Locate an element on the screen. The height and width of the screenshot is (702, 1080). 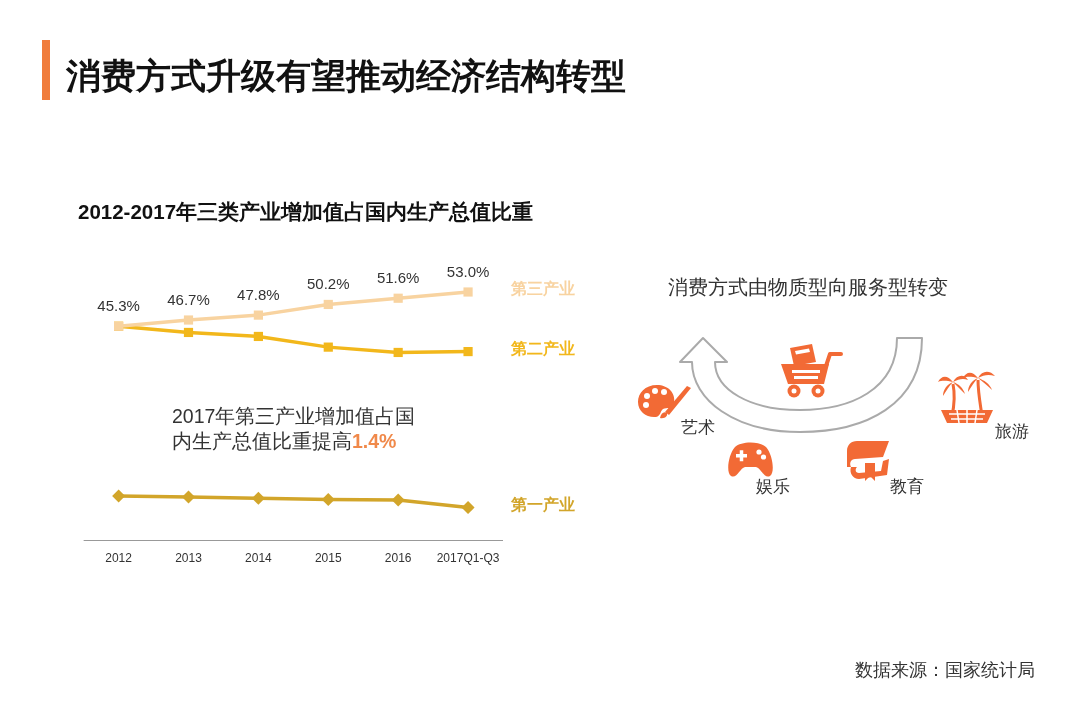
annotation: 2017年第三产业增加值占国内生产总值比重提高1.4% is located at coordinates (294, 428).